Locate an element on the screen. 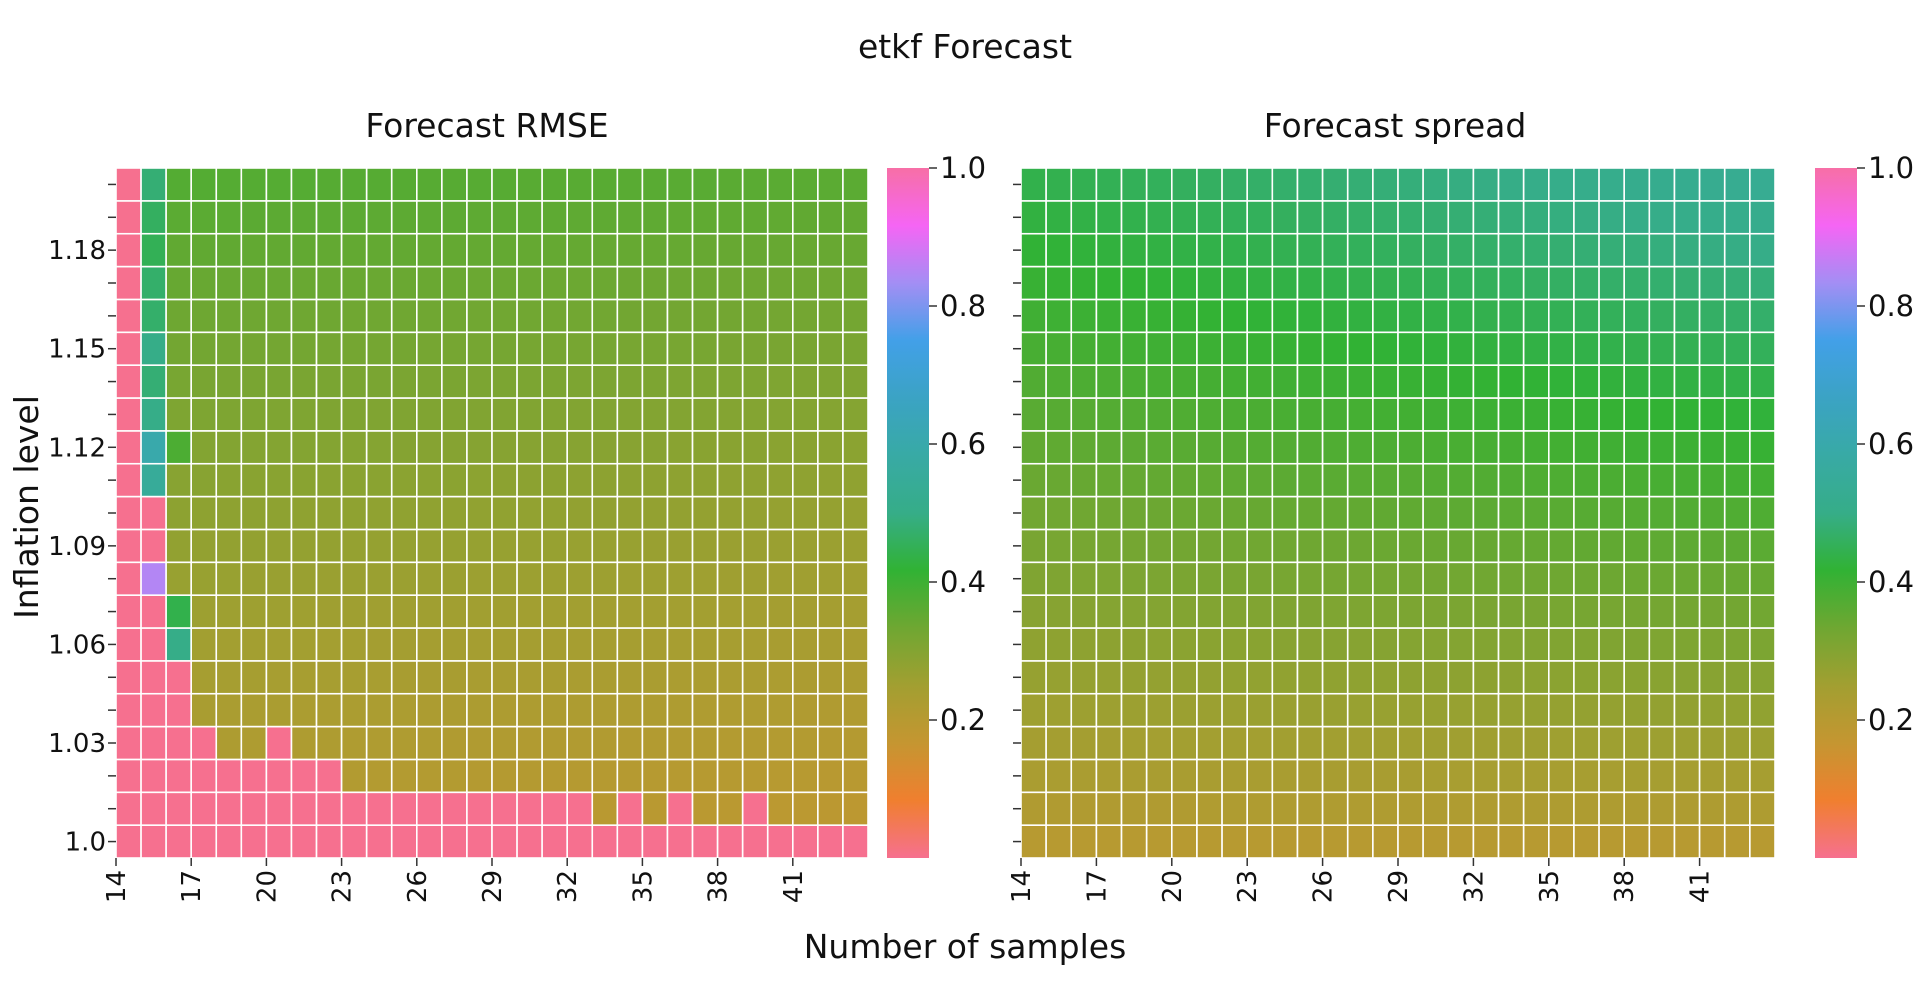 The image size is (1920, 984). rmse-y-ticks: 1.0 1.03 1.06 1.09 1.12 1.15 1.18 is located at coordinates (82, 520).